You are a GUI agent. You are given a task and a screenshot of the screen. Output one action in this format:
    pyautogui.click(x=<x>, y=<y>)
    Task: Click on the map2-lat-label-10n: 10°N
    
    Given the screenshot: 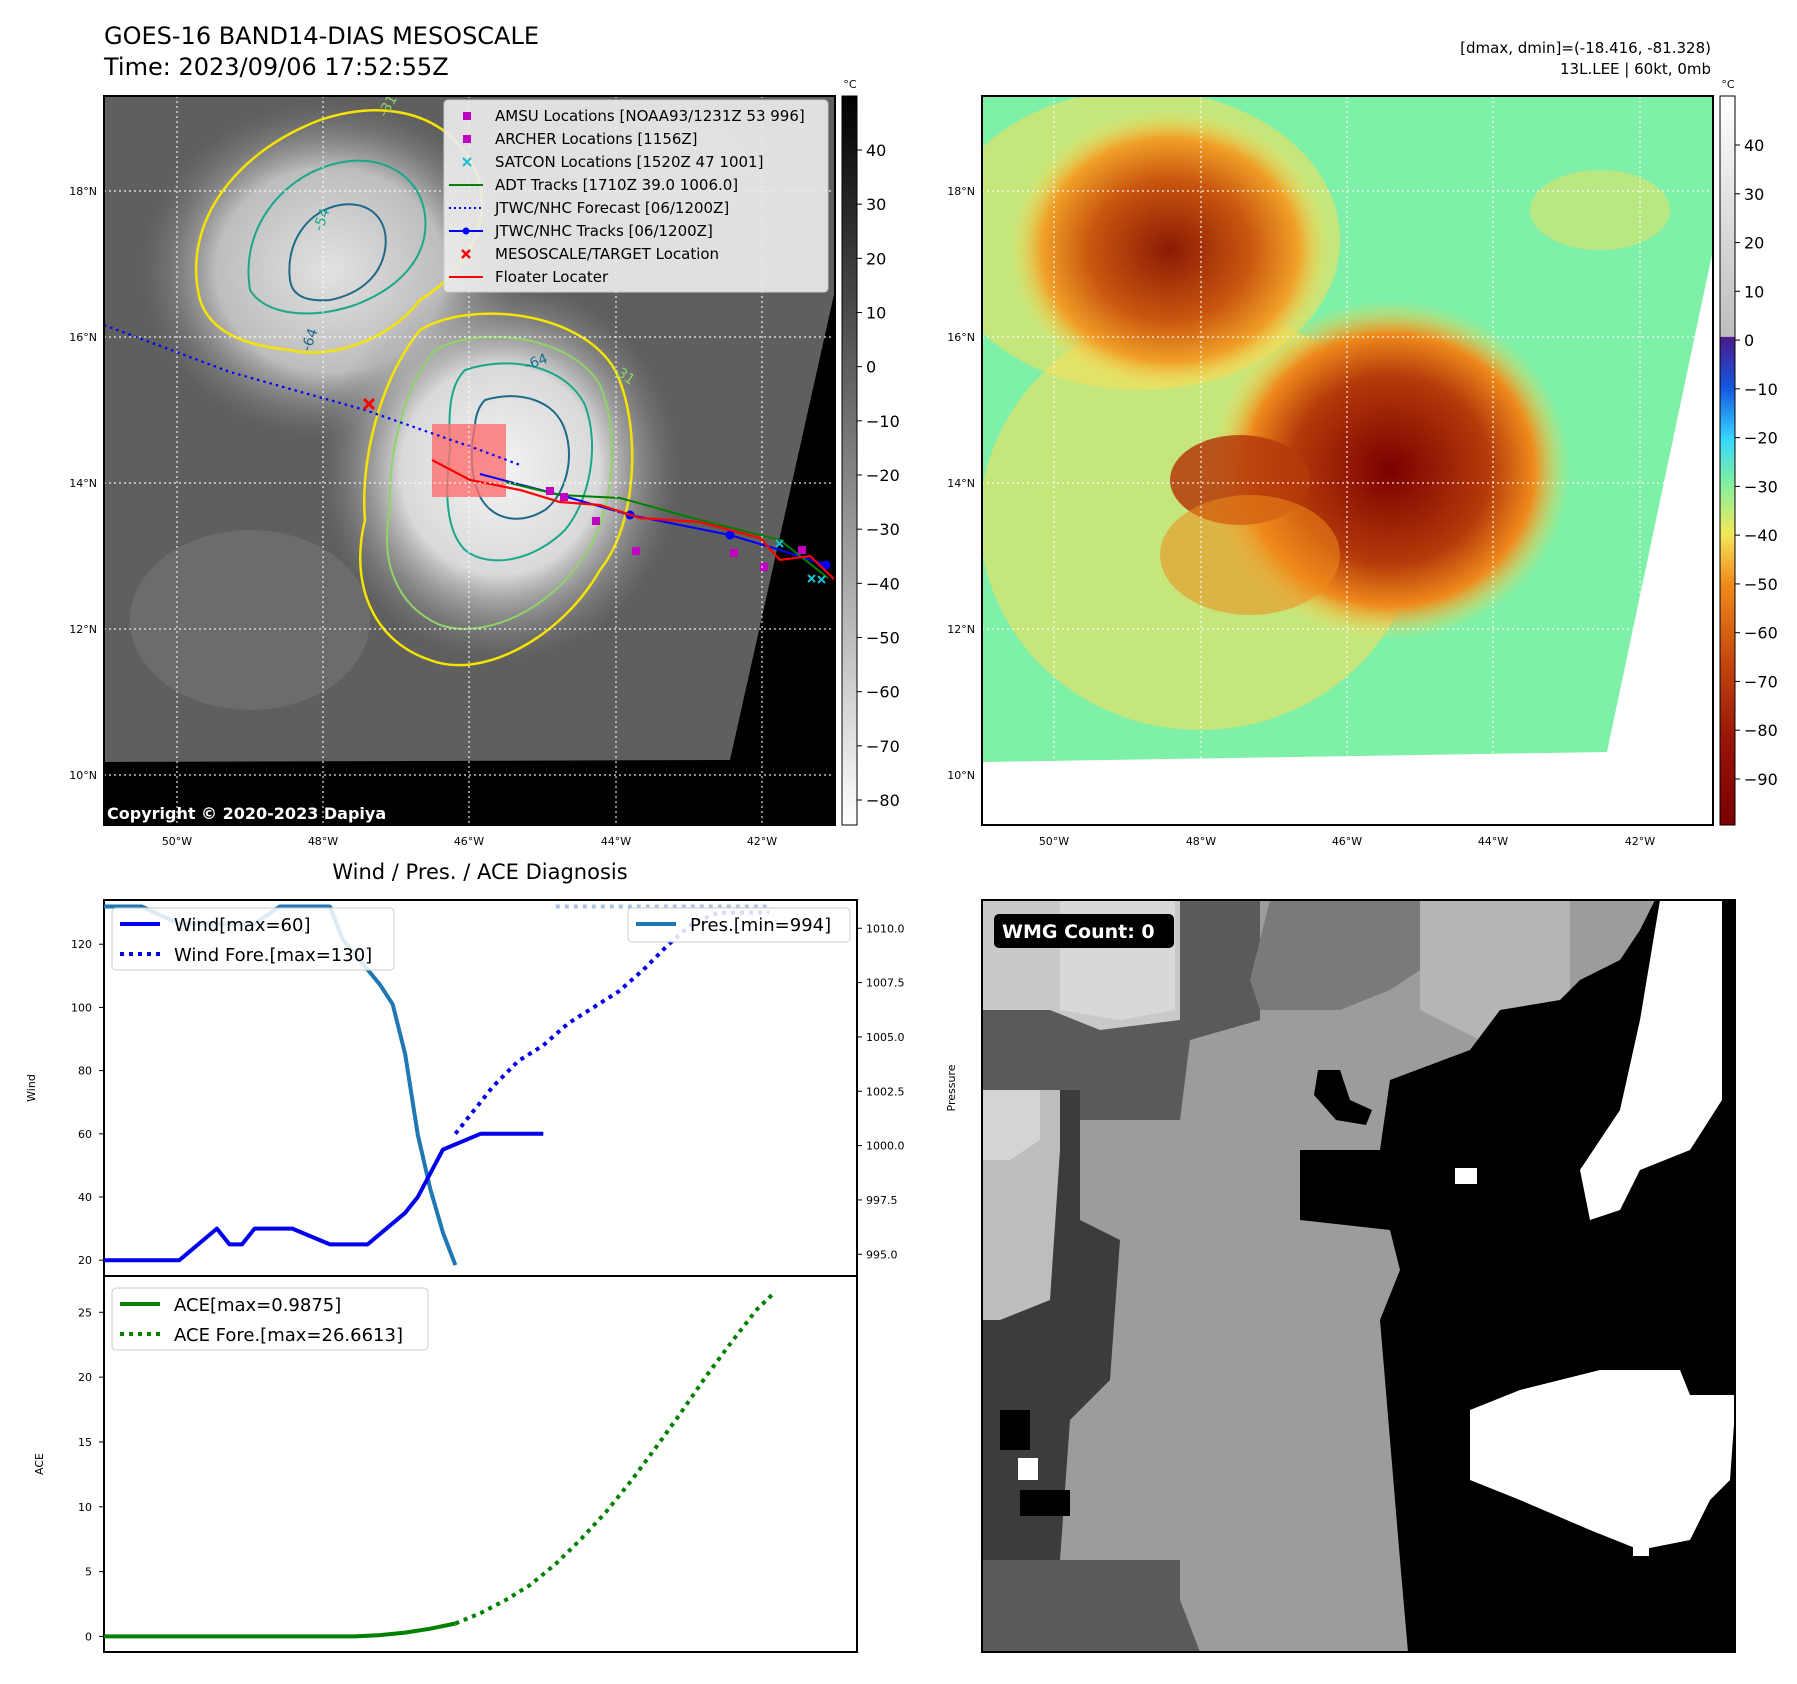 What is the action you would take?
    pyautogui.click(x=961, y=775)
    